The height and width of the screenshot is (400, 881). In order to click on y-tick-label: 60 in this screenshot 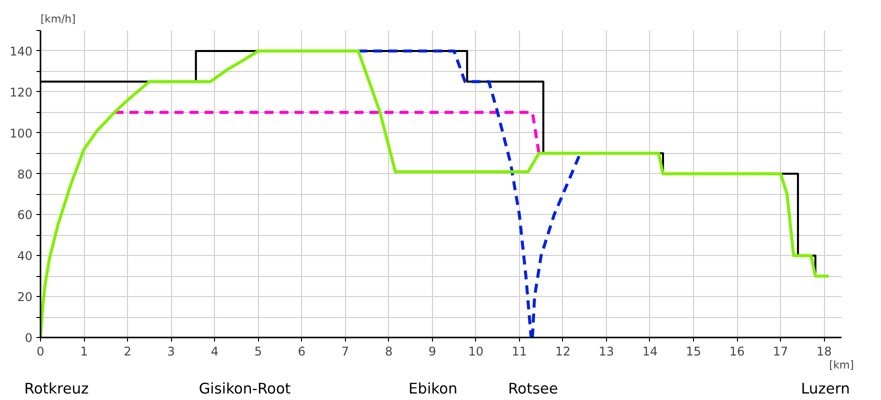, I will do `click(25, 215)`.